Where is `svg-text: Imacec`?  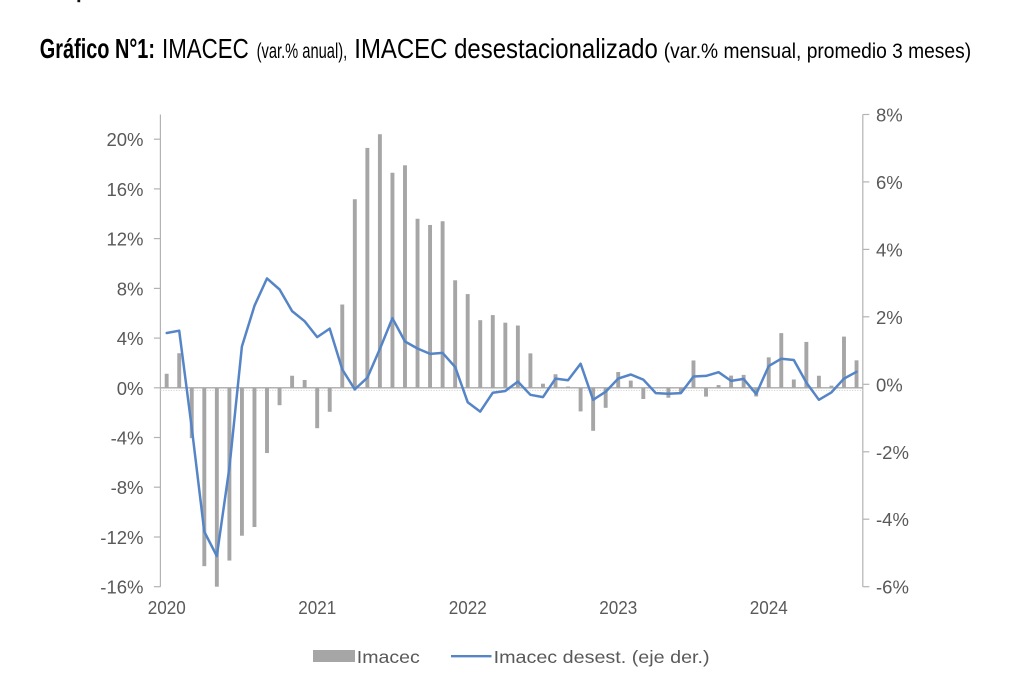
svg-text: Imacec is located at coordinates (388, 657).